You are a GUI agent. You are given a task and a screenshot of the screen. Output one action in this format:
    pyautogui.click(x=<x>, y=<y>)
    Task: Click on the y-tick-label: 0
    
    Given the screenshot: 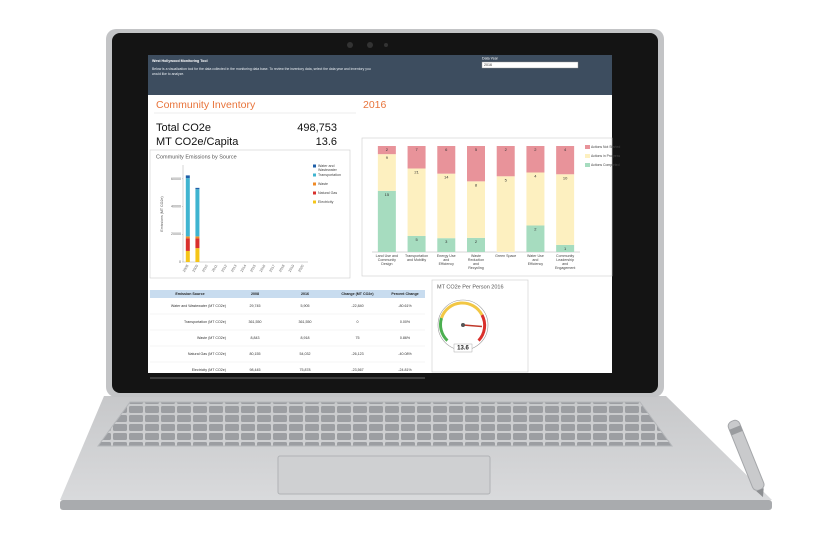 What is the action you would take?
    pyautogui.click(x=180, y=262)
    